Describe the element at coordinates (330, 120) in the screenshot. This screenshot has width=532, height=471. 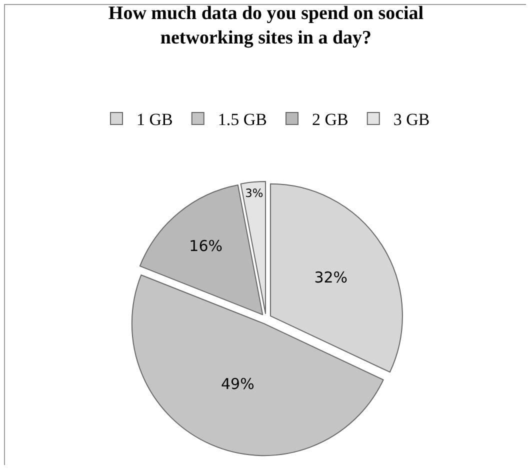
I see `legend-label: 2 GB` at that location.